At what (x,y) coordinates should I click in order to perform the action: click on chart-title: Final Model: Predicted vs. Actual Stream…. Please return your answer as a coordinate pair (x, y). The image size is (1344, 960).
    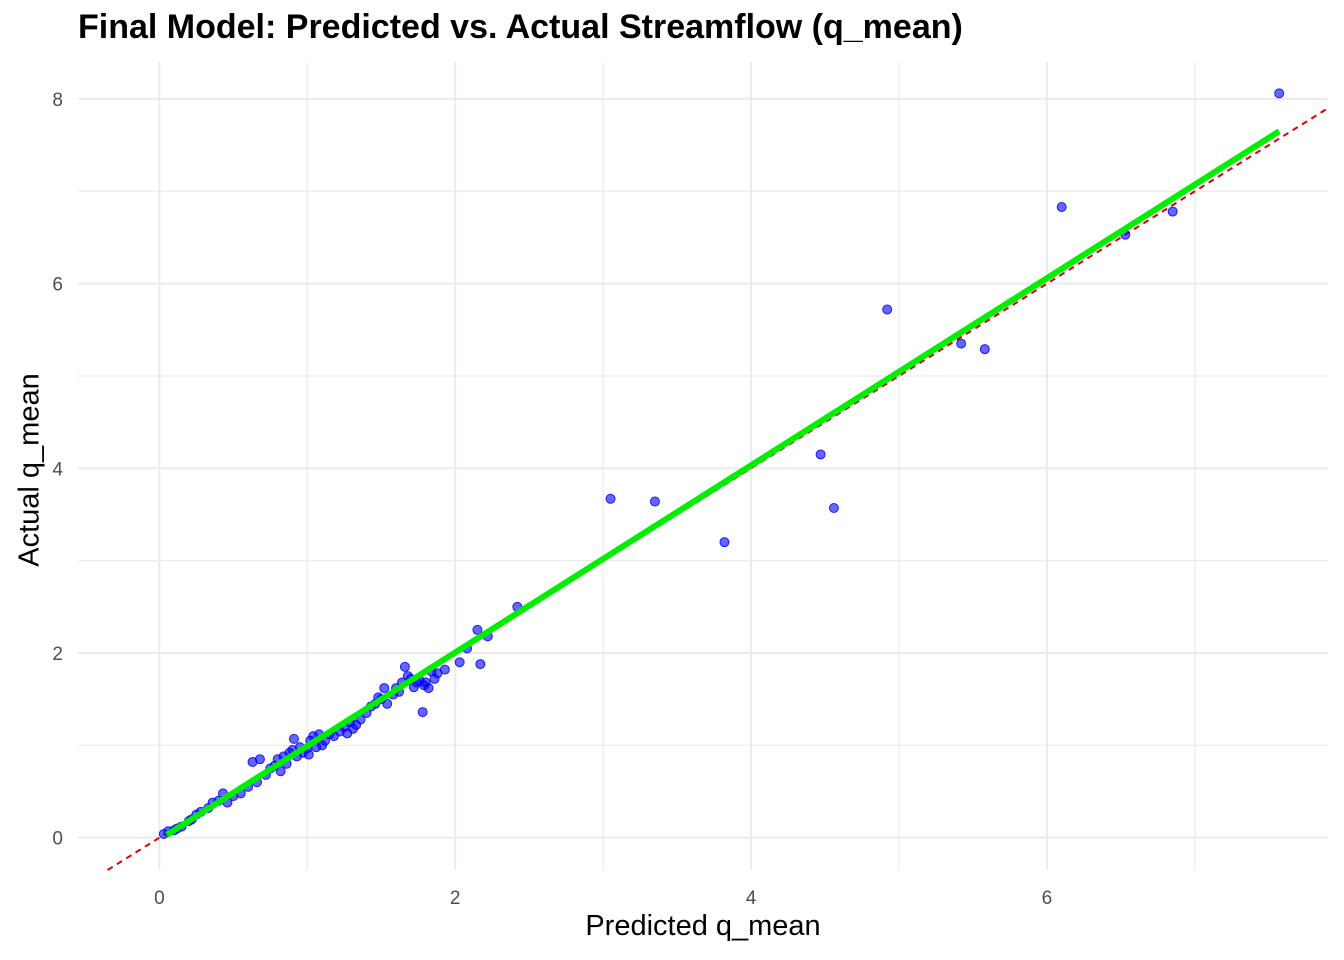
    Looking at the image, I should click on (520, 27).